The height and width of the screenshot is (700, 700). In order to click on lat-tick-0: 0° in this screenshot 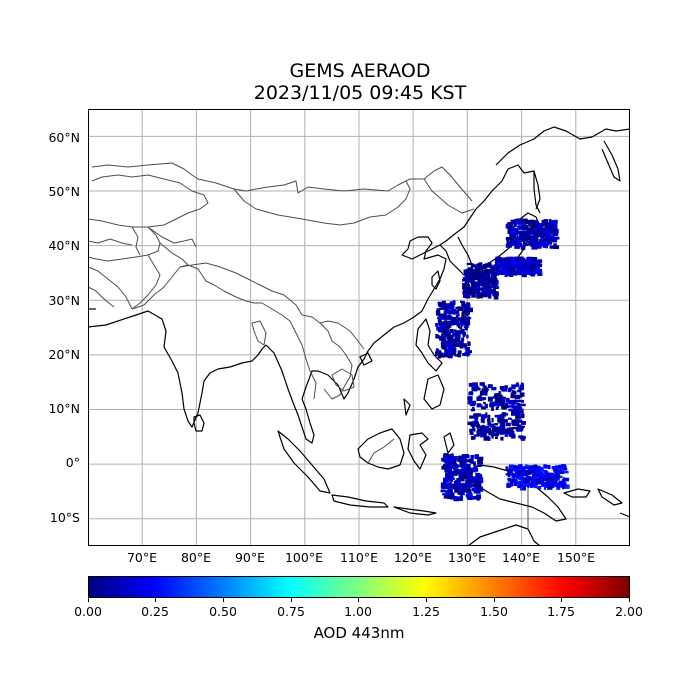, I will do `click(72, 462)`.